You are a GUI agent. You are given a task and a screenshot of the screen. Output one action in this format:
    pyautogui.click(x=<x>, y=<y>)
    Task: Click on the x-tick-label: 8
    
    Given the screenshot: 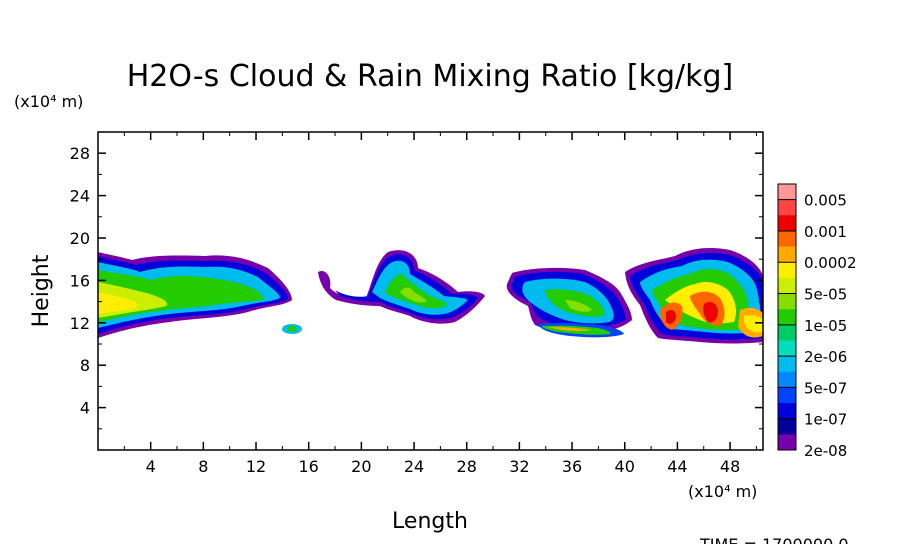 What is the action you would take?
    pyautogui.click(x=203, y=466)
    